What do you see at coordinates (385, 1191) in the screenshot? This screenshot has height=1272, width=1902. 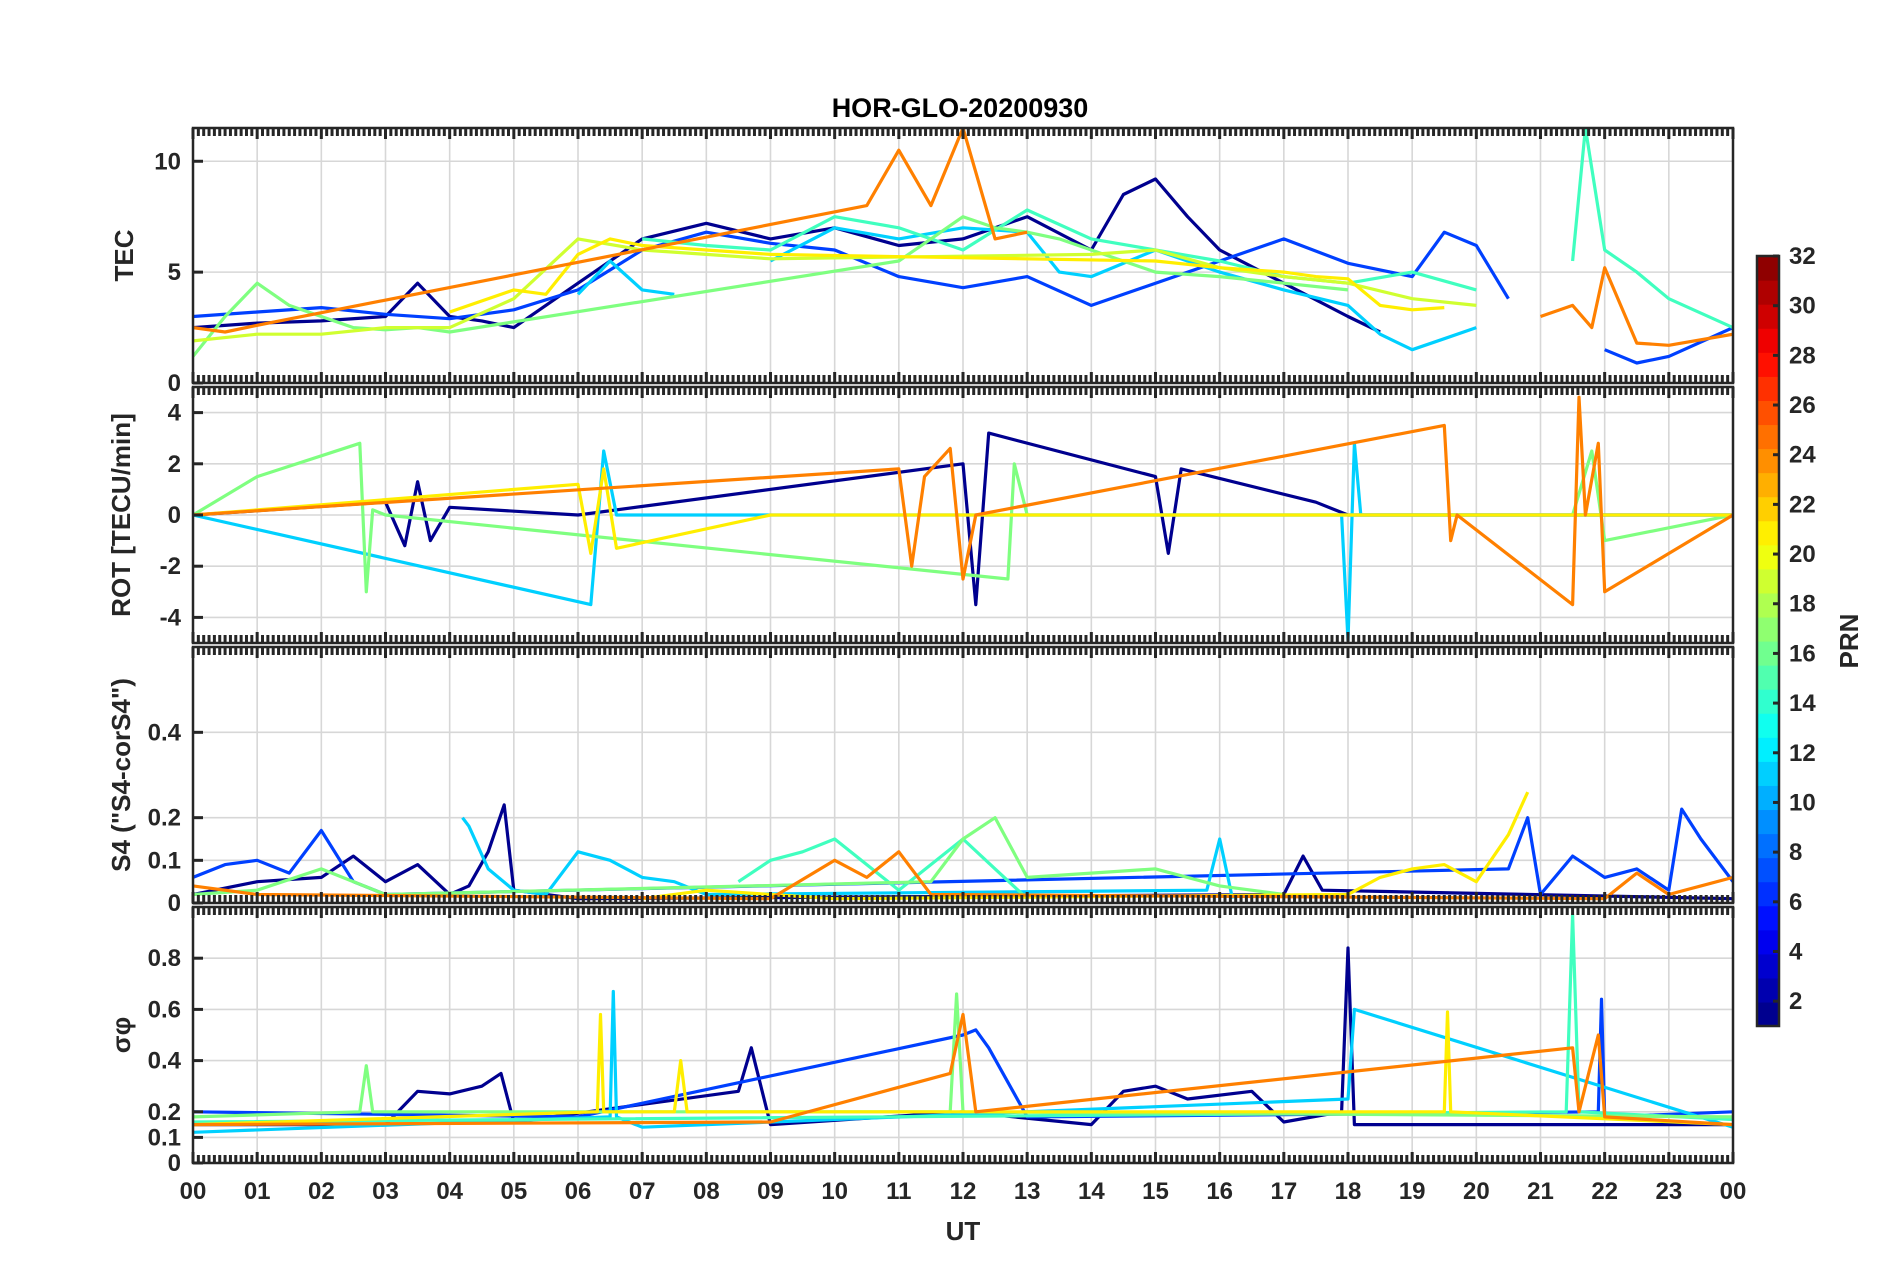 I see `x-tick-label: 03` at bounding box center [385, 1191].